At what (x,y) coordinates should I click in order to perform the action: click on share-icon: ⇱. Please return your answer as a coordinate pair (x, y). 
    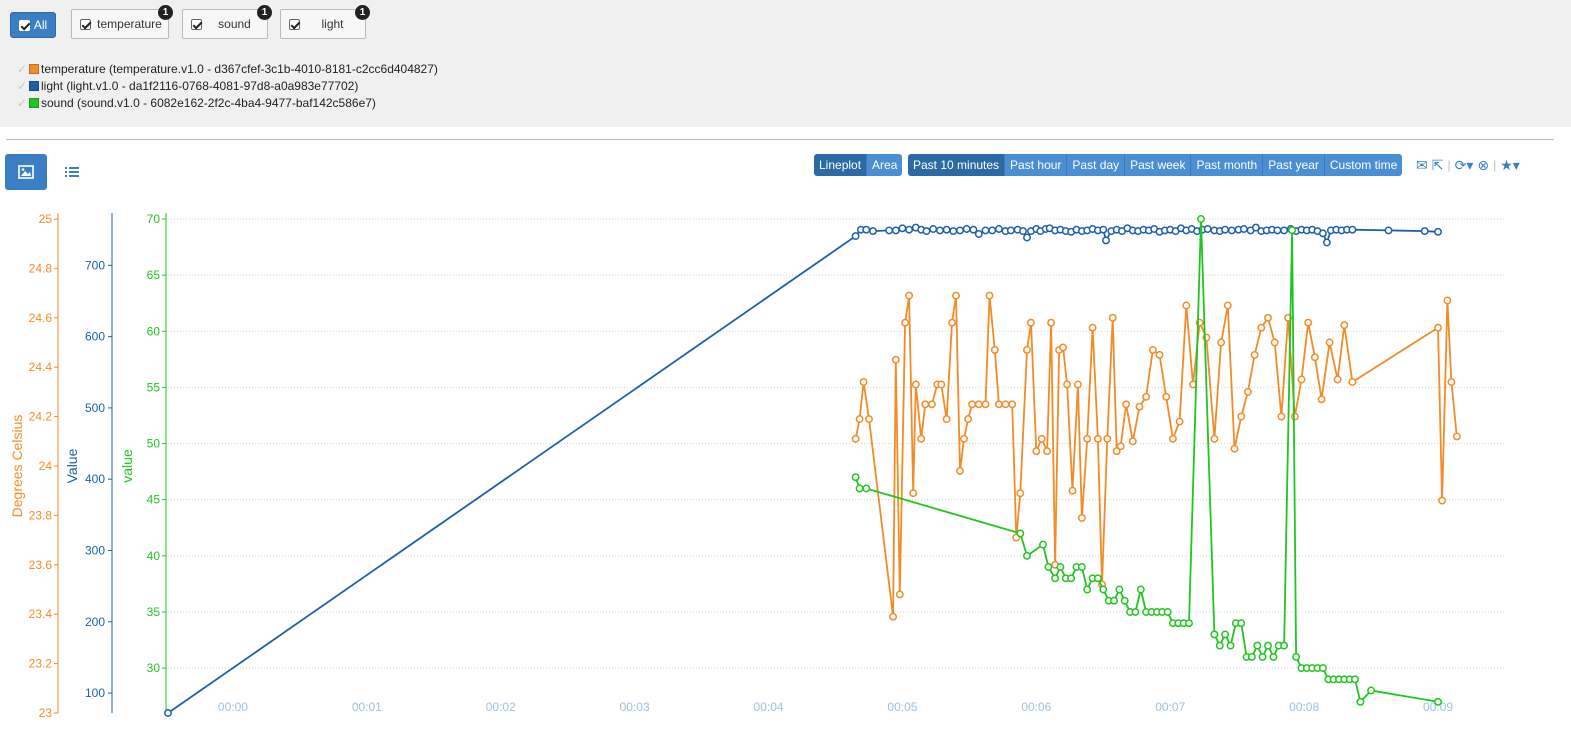
    Looking at the image, I should click on (1437, 164).